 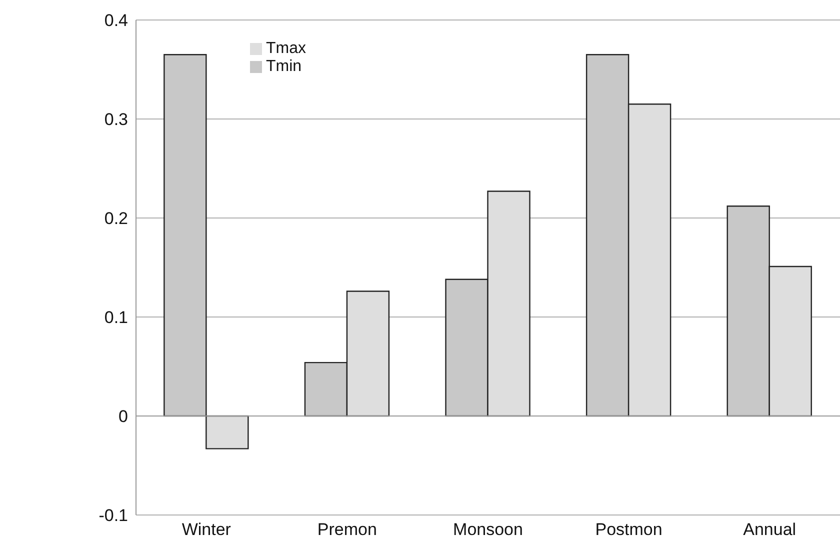 What do you see at coordinates (116, 218) in the screenshot?
I see `y-tick-label: 0.2` at bounding box center [116, 218].